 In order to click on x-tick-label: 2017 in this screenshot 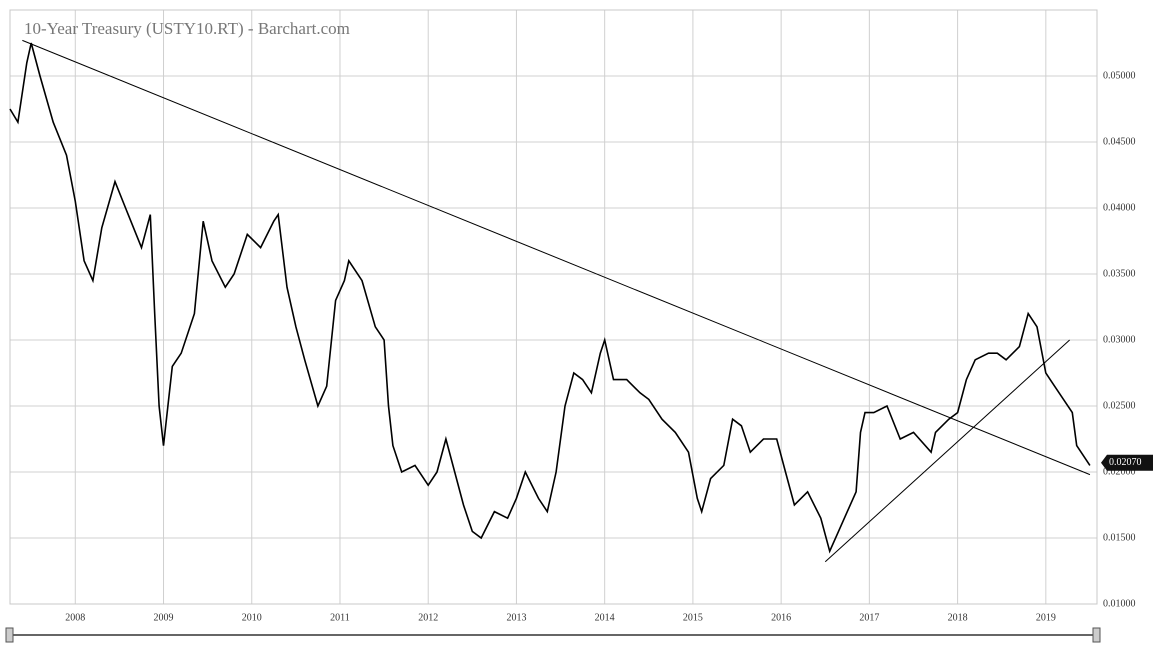, I will do `click(869, 617)`.